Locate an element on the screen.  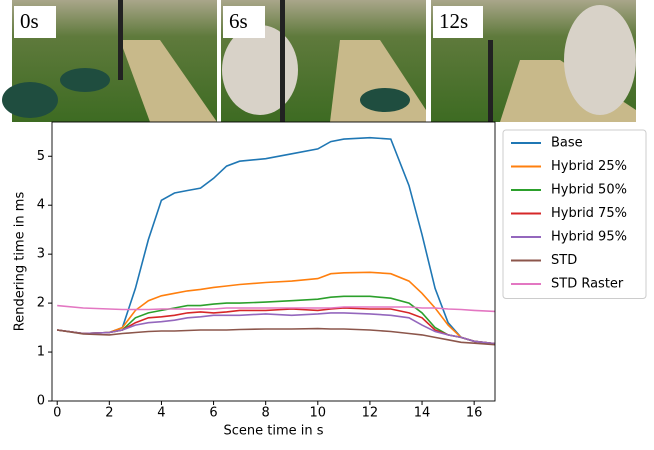
thumb-label: 0s is located at coordinates (29, 21).